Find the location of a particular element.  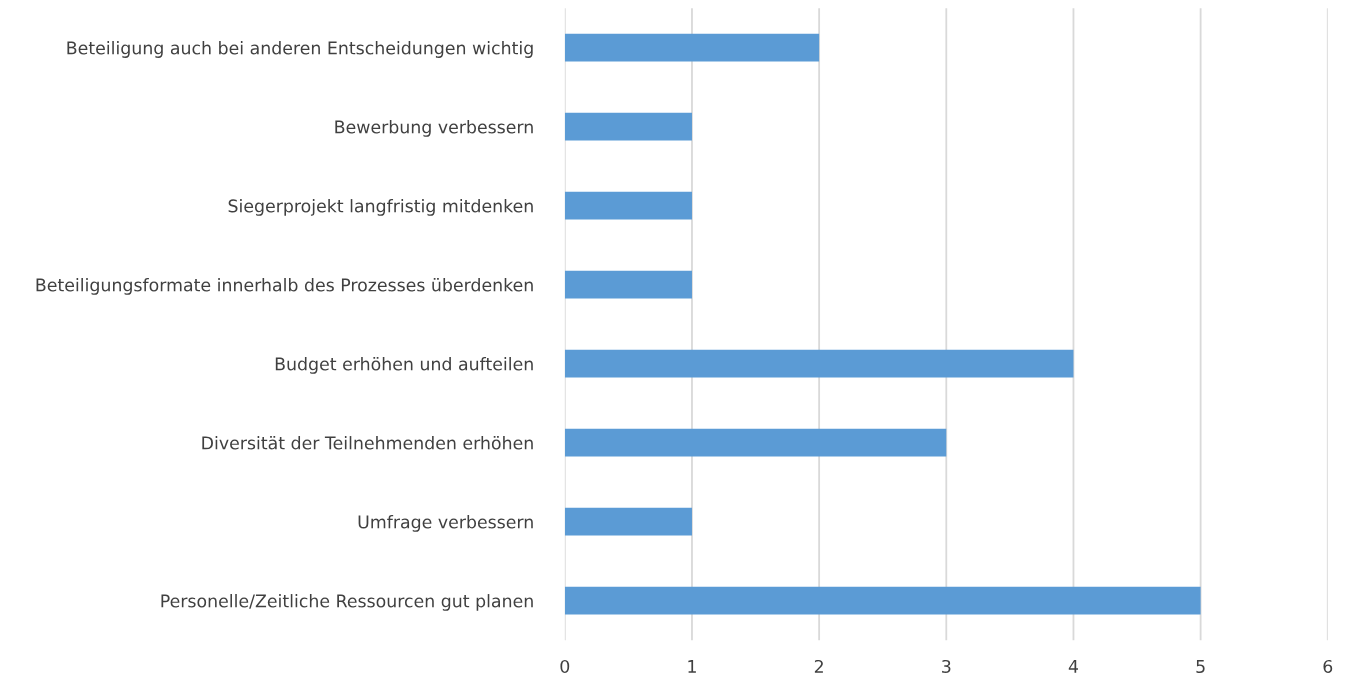

x-tick-label: 6 is located at coordinates (1328, 666).